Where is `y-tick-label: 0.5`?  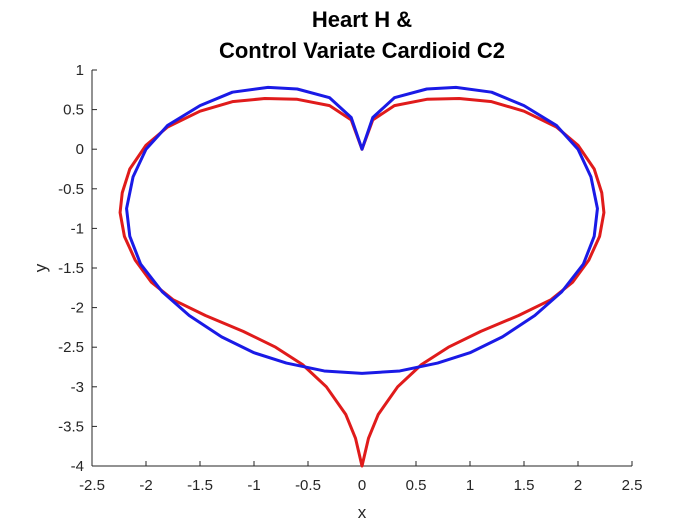
y-tick-label: 0.5 is located at coordinates (73, 110).